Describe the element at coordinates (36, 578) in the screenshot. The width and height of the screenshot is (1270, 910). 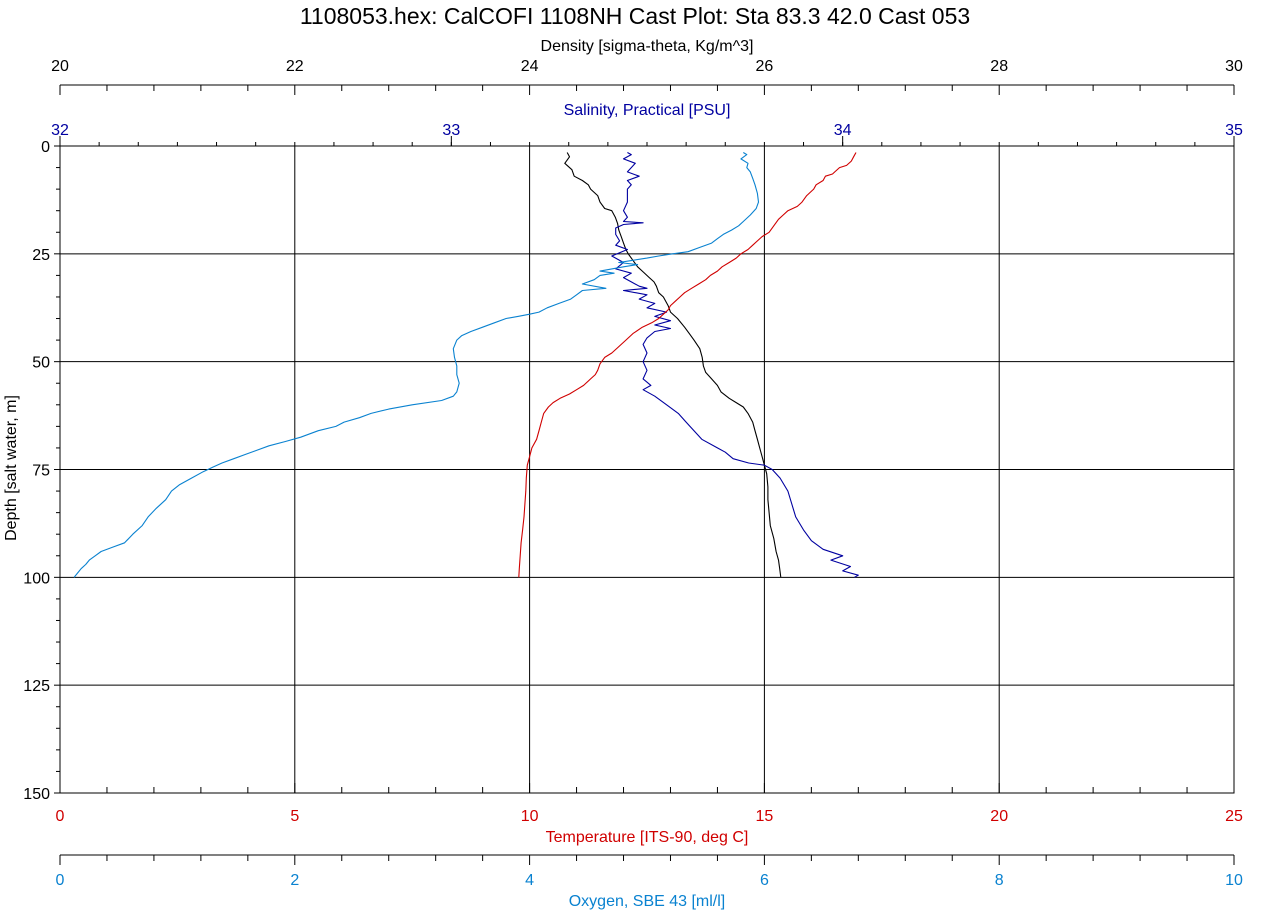
I see `y-tick-label: 100` at that location.